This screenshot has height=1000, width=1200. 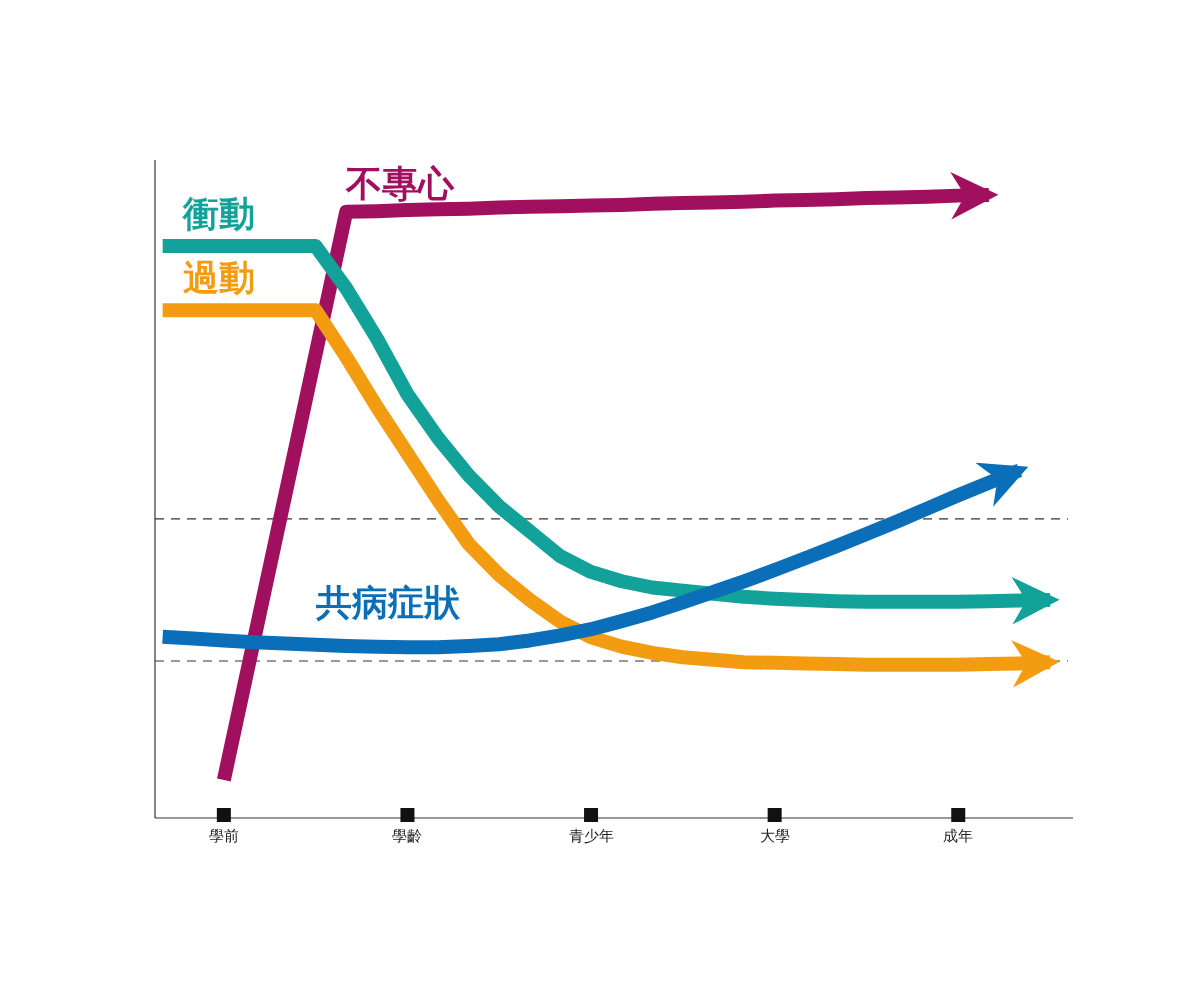 What do you see at coordinates (218, 214) in the screenshot?
I see `series-label: 衝動` at bounding box center [218, 214].